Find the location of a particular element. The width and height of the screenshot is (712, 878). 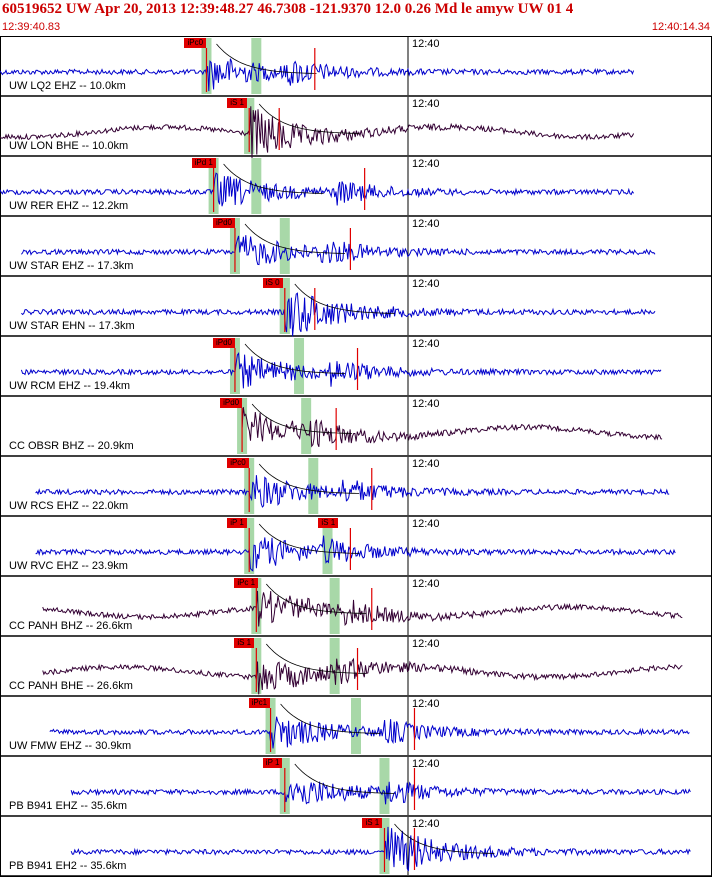

time-start: 12:39:40.83 is located at coordinates (31, 27).